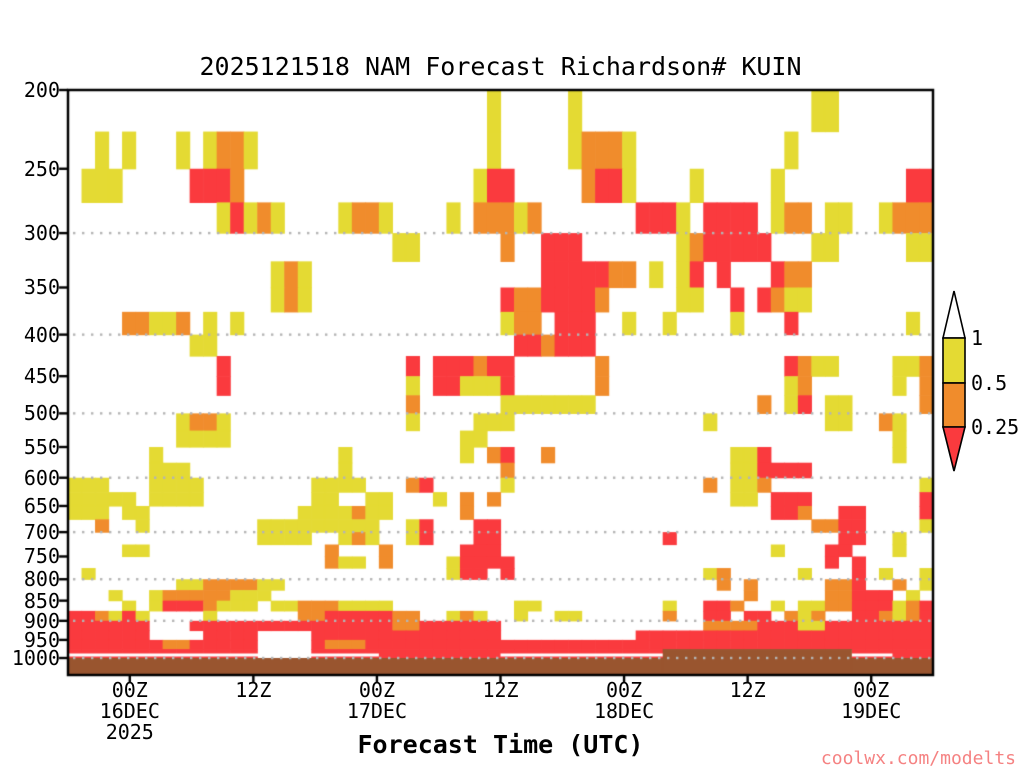 This screenshot has height=768, width=1024. Describe the element at coordinates (41, 447) in the screenshot. I see `y-tick-label: 550` at that location.